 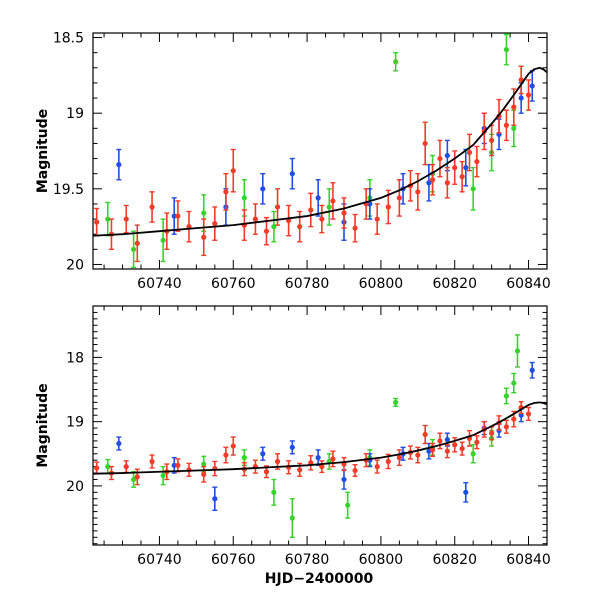 What do you see at coordinates (43, 151) in the screenshot?
I see `y-axis-label: Magnitude` at bounding box center [43, 151].